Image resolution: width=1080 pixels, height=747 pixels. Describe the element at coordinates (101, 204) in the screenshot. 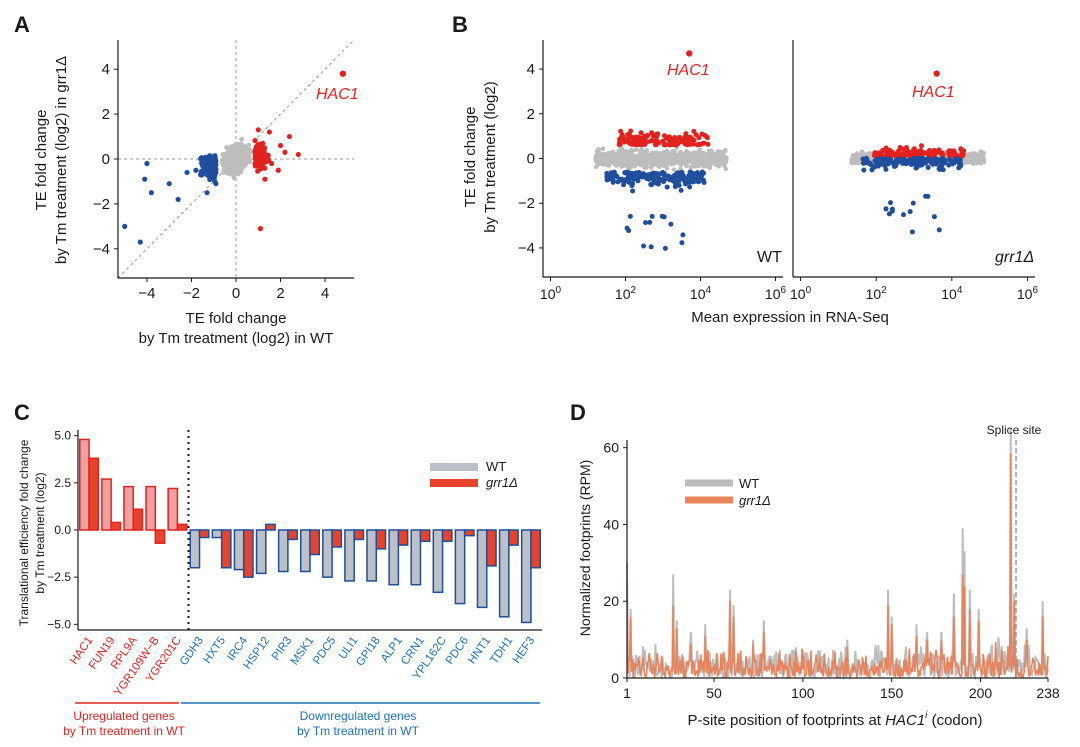

I see `panel-a-y-tick-label: −2` at that location.